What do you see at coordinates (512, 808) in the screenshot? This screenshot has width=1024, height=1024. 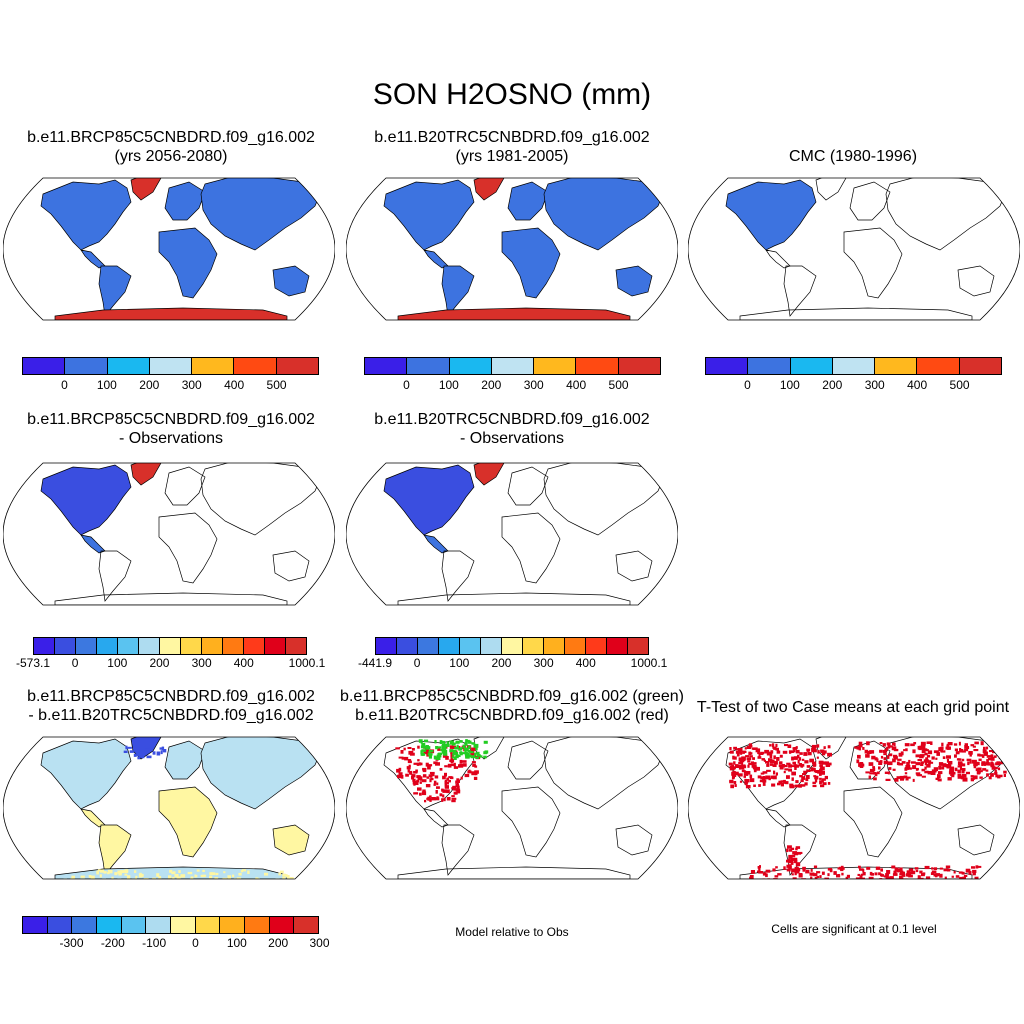 I see `globe-background` at bounding box center [512, 808].